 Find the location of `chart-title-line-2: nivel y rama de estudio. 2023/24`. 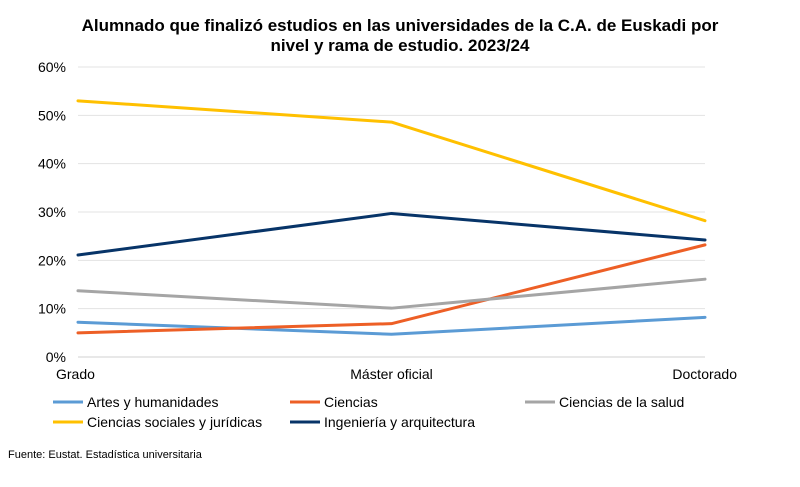

chart-title-line-2: nivel y rama de estudio. 2023/24 is located at coordinates (400, 45).